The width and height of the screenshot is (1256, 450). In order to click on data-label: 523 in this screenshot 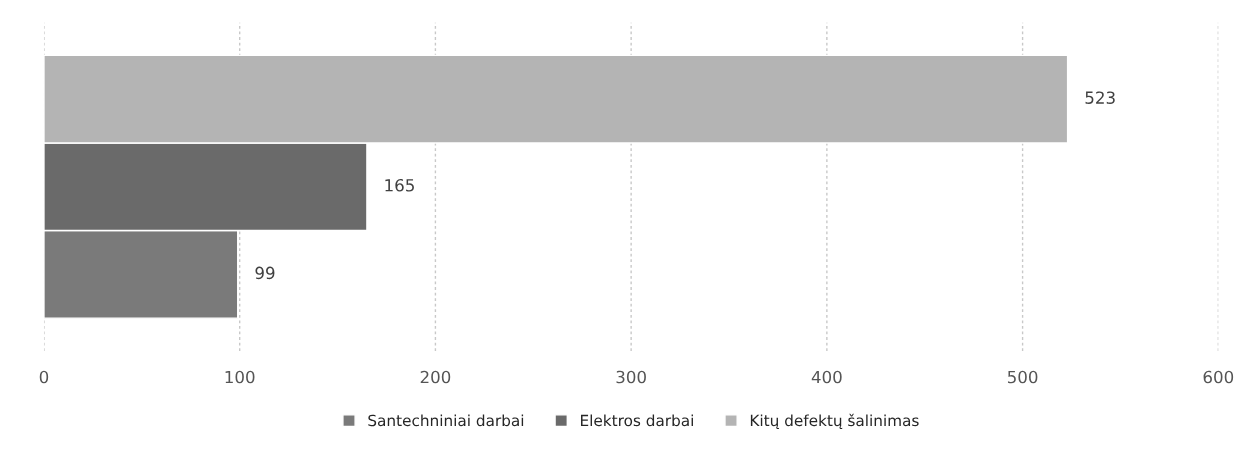, I will do `click(1100, 97)`.